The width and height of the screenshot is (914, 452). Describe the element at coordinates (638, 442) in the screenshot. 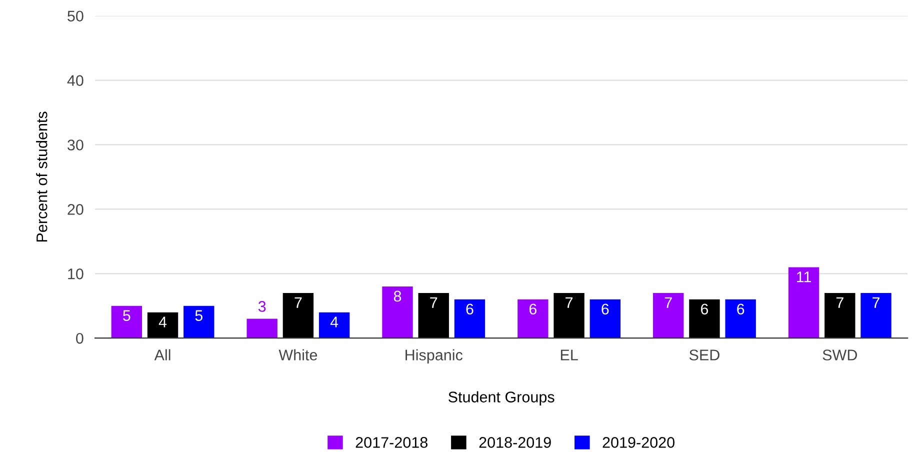

I see `legend-label: 2019-2020` at that location.